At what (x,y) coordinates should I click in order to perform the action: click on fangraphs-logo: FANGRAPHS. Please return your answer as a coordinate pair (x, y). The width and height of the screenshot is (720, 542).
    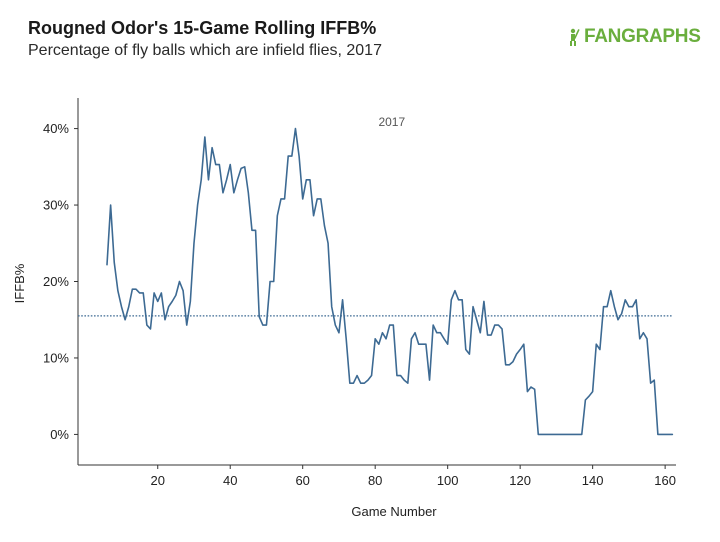
    Looking at the image, I should click on (633, 37).